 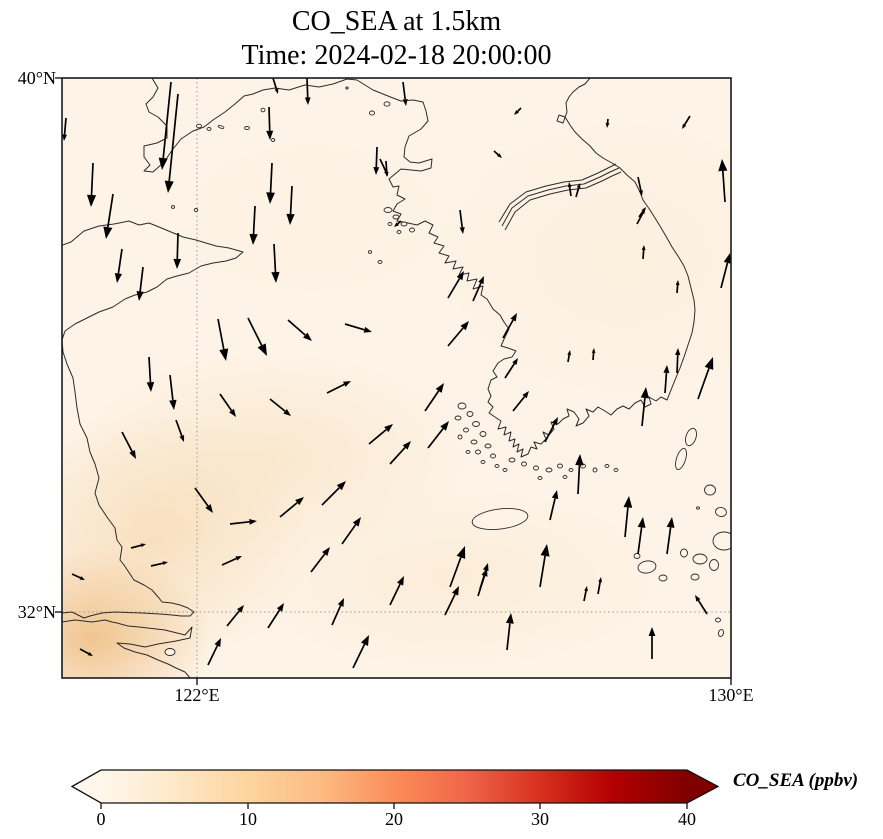 What do you see at coordinates (396, 55) in the screenshot?
I see `plot-subtitle-time: Time: 2024-02-18 20:00:00` at bounding box center [396, 55].